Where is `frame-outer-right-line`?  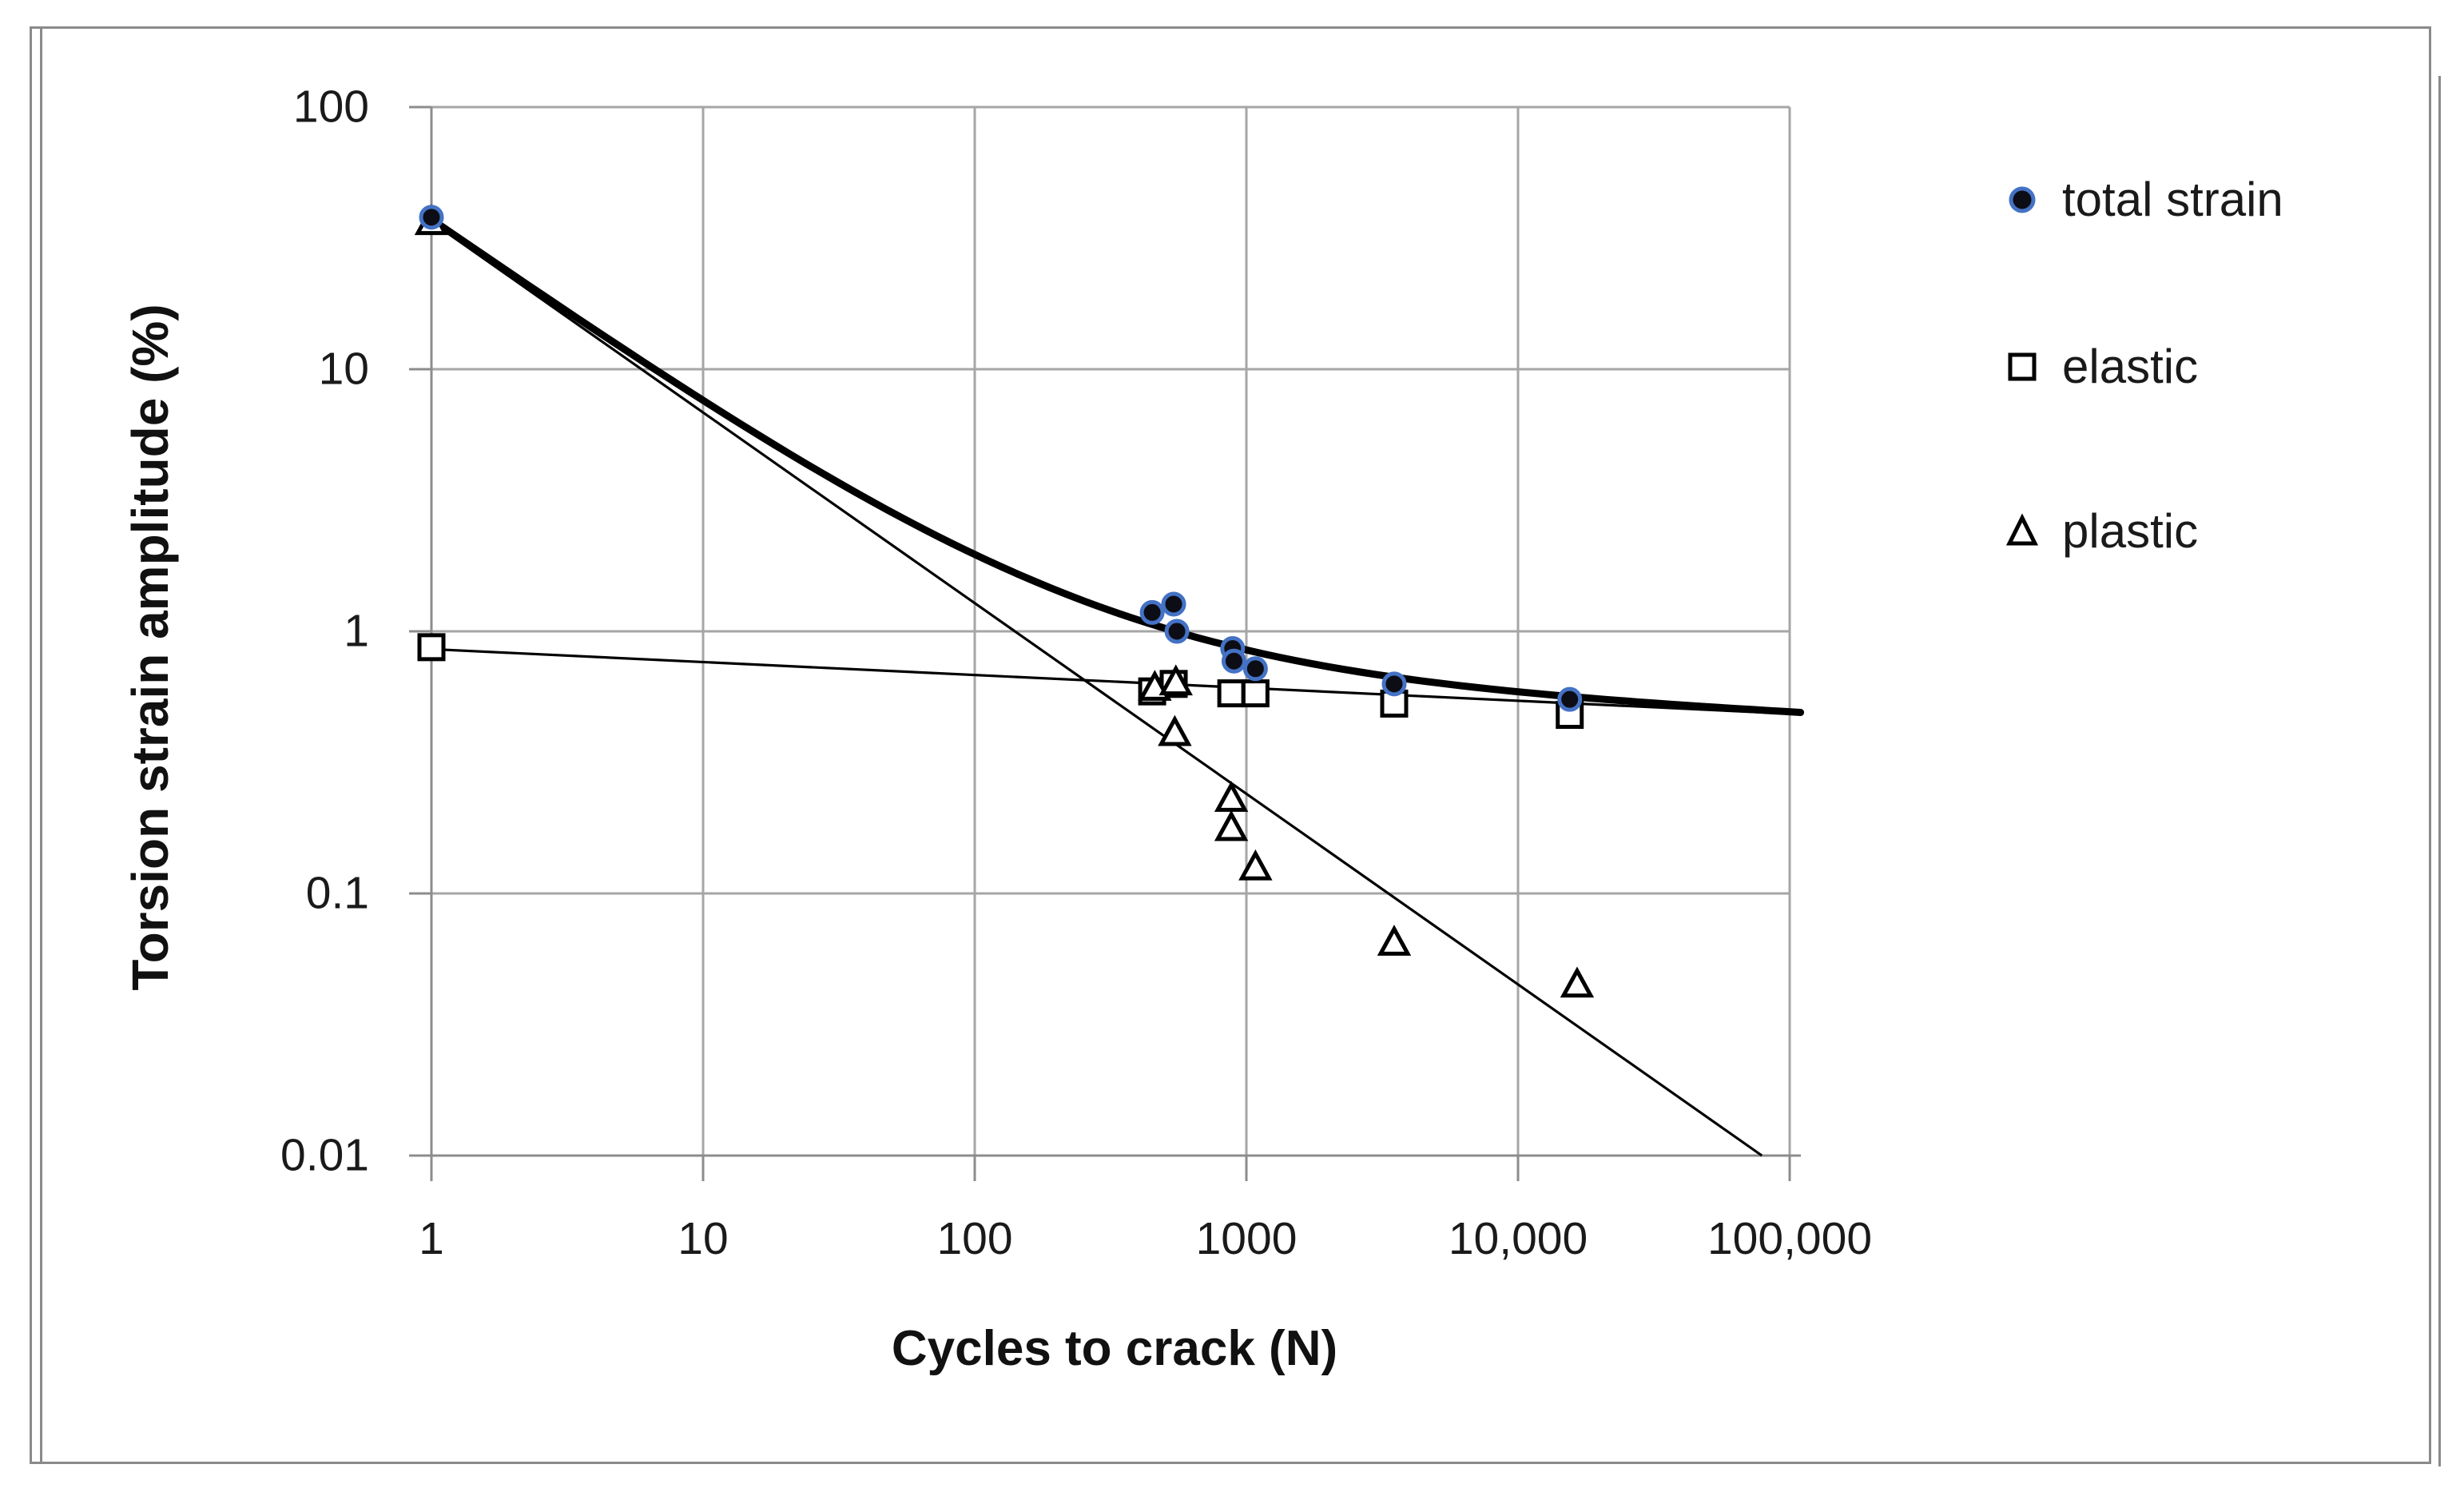
frame-outer-right-line is located at coordinates (2440, 771).